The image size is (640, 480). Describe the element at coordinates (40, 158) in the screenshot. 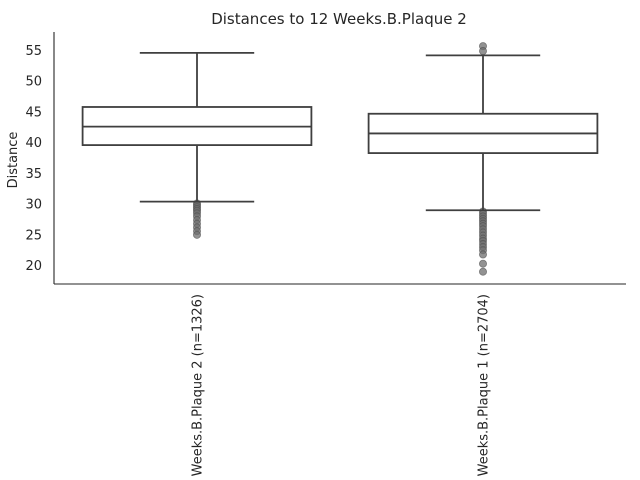

I see `y-axis: 20 25 30 35 40 45 50 55` at that location.